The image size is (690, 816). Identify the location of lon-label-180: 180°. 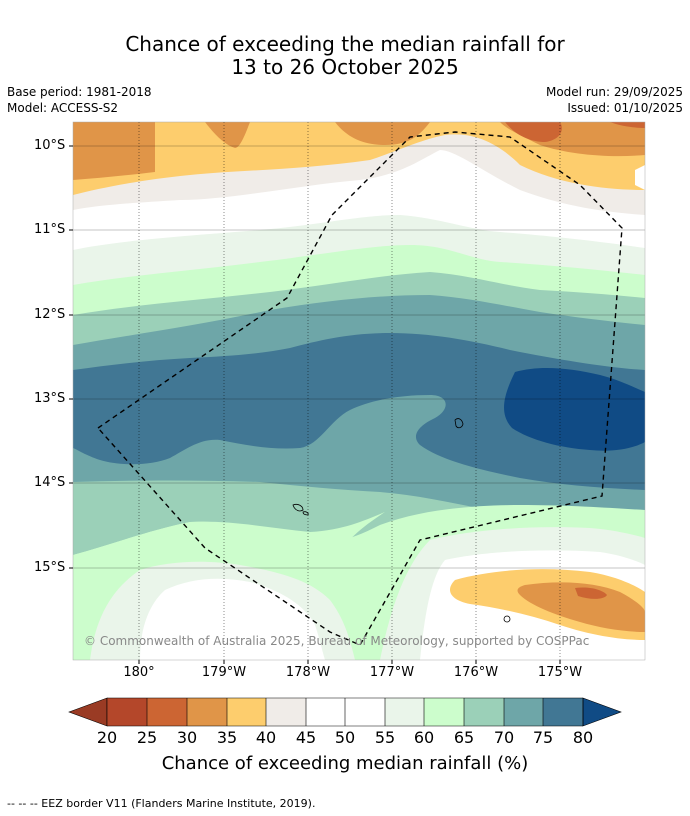
(139, 672).